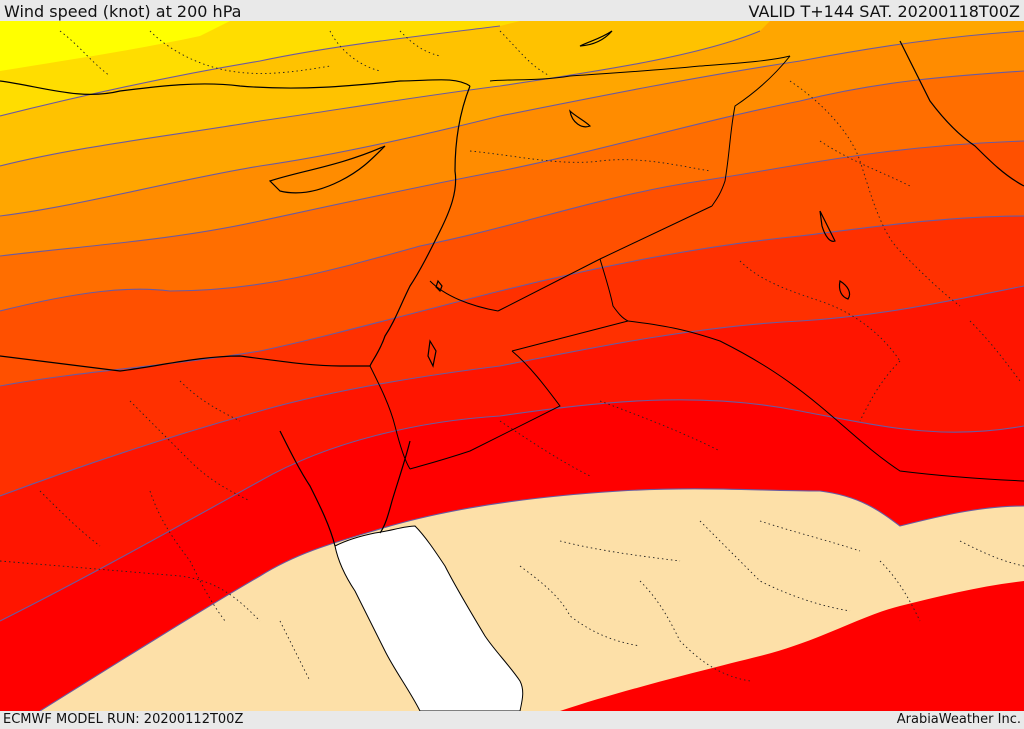 Image resolution: width=1024 pixels, height=729 pixels. Describe the element at coordinates (884, 11) in the screenshot. I see `valid-time: VALID T+144 SAT. 20200118T00Z` at that location.